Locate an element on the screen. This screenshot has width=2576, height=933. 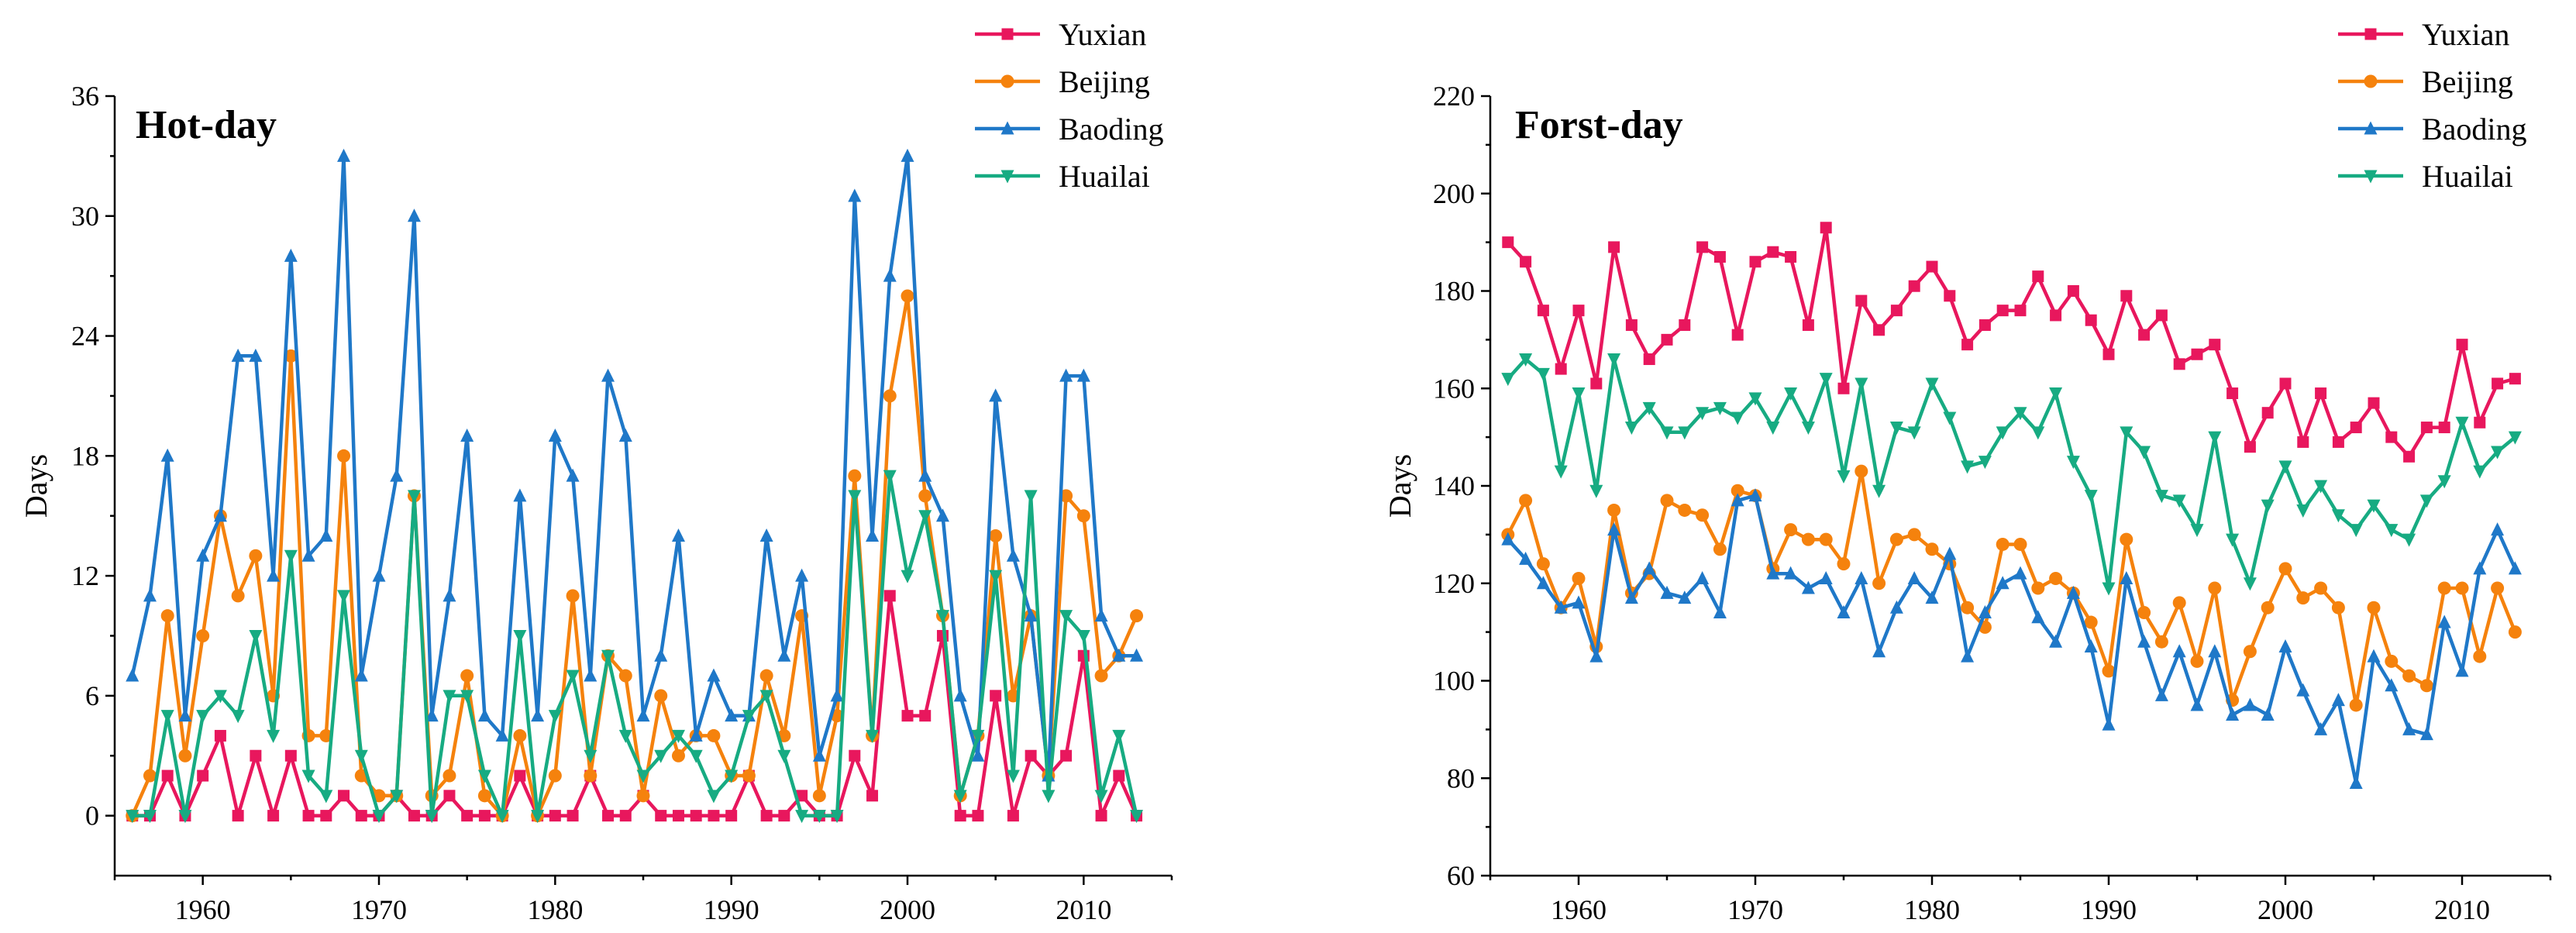
legend-label: Beijing is located at coordinates (1104, 82).